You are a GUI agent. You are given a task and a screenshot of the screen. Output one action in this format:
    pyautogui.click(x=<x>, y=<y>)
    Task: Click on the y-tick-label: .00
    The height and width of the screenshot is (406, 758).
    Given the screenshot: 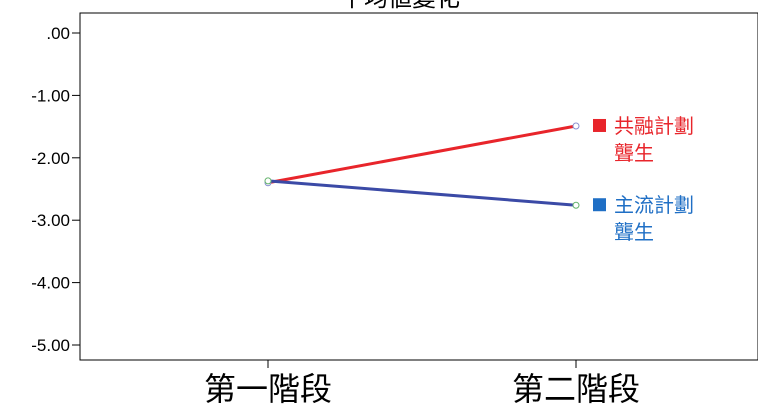 What is the action you would take?
    pyautogui.click(x=58, y=33)
    